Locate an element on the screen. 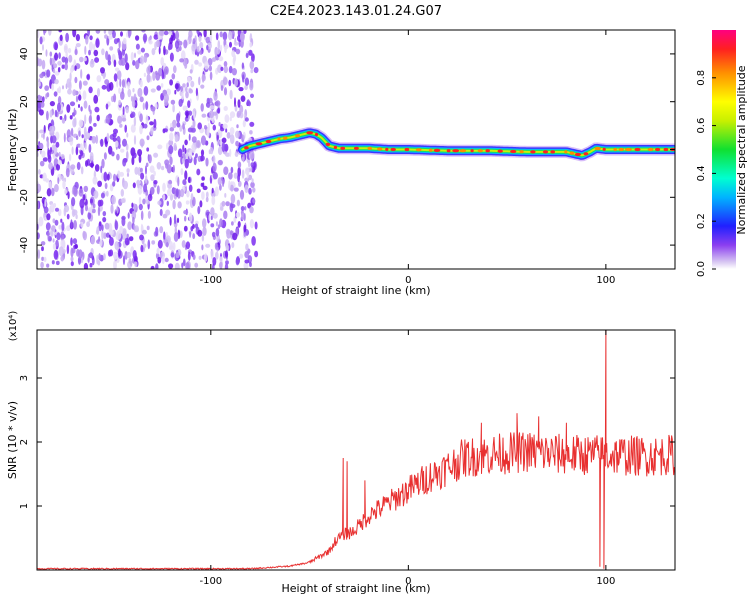  snr-x-label: Height of straight line (km) is located at coordinates (355, 588).